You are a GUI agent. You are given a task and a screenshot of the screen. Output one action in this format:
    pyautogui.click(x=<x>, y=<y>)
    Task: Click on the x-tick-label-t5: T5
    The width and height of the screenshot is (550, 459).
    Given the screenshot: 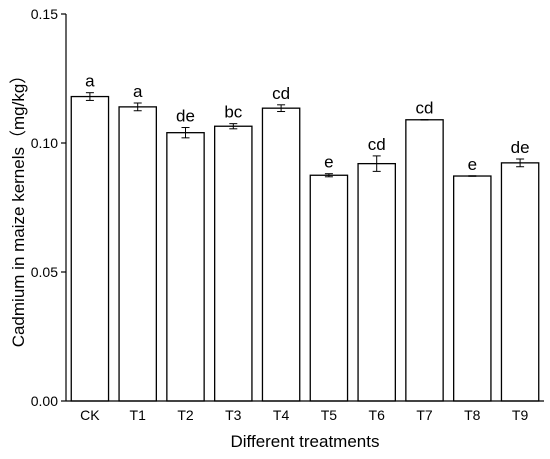 What is the action you would take?
    pyautogui.click(x=329, y=415)
    